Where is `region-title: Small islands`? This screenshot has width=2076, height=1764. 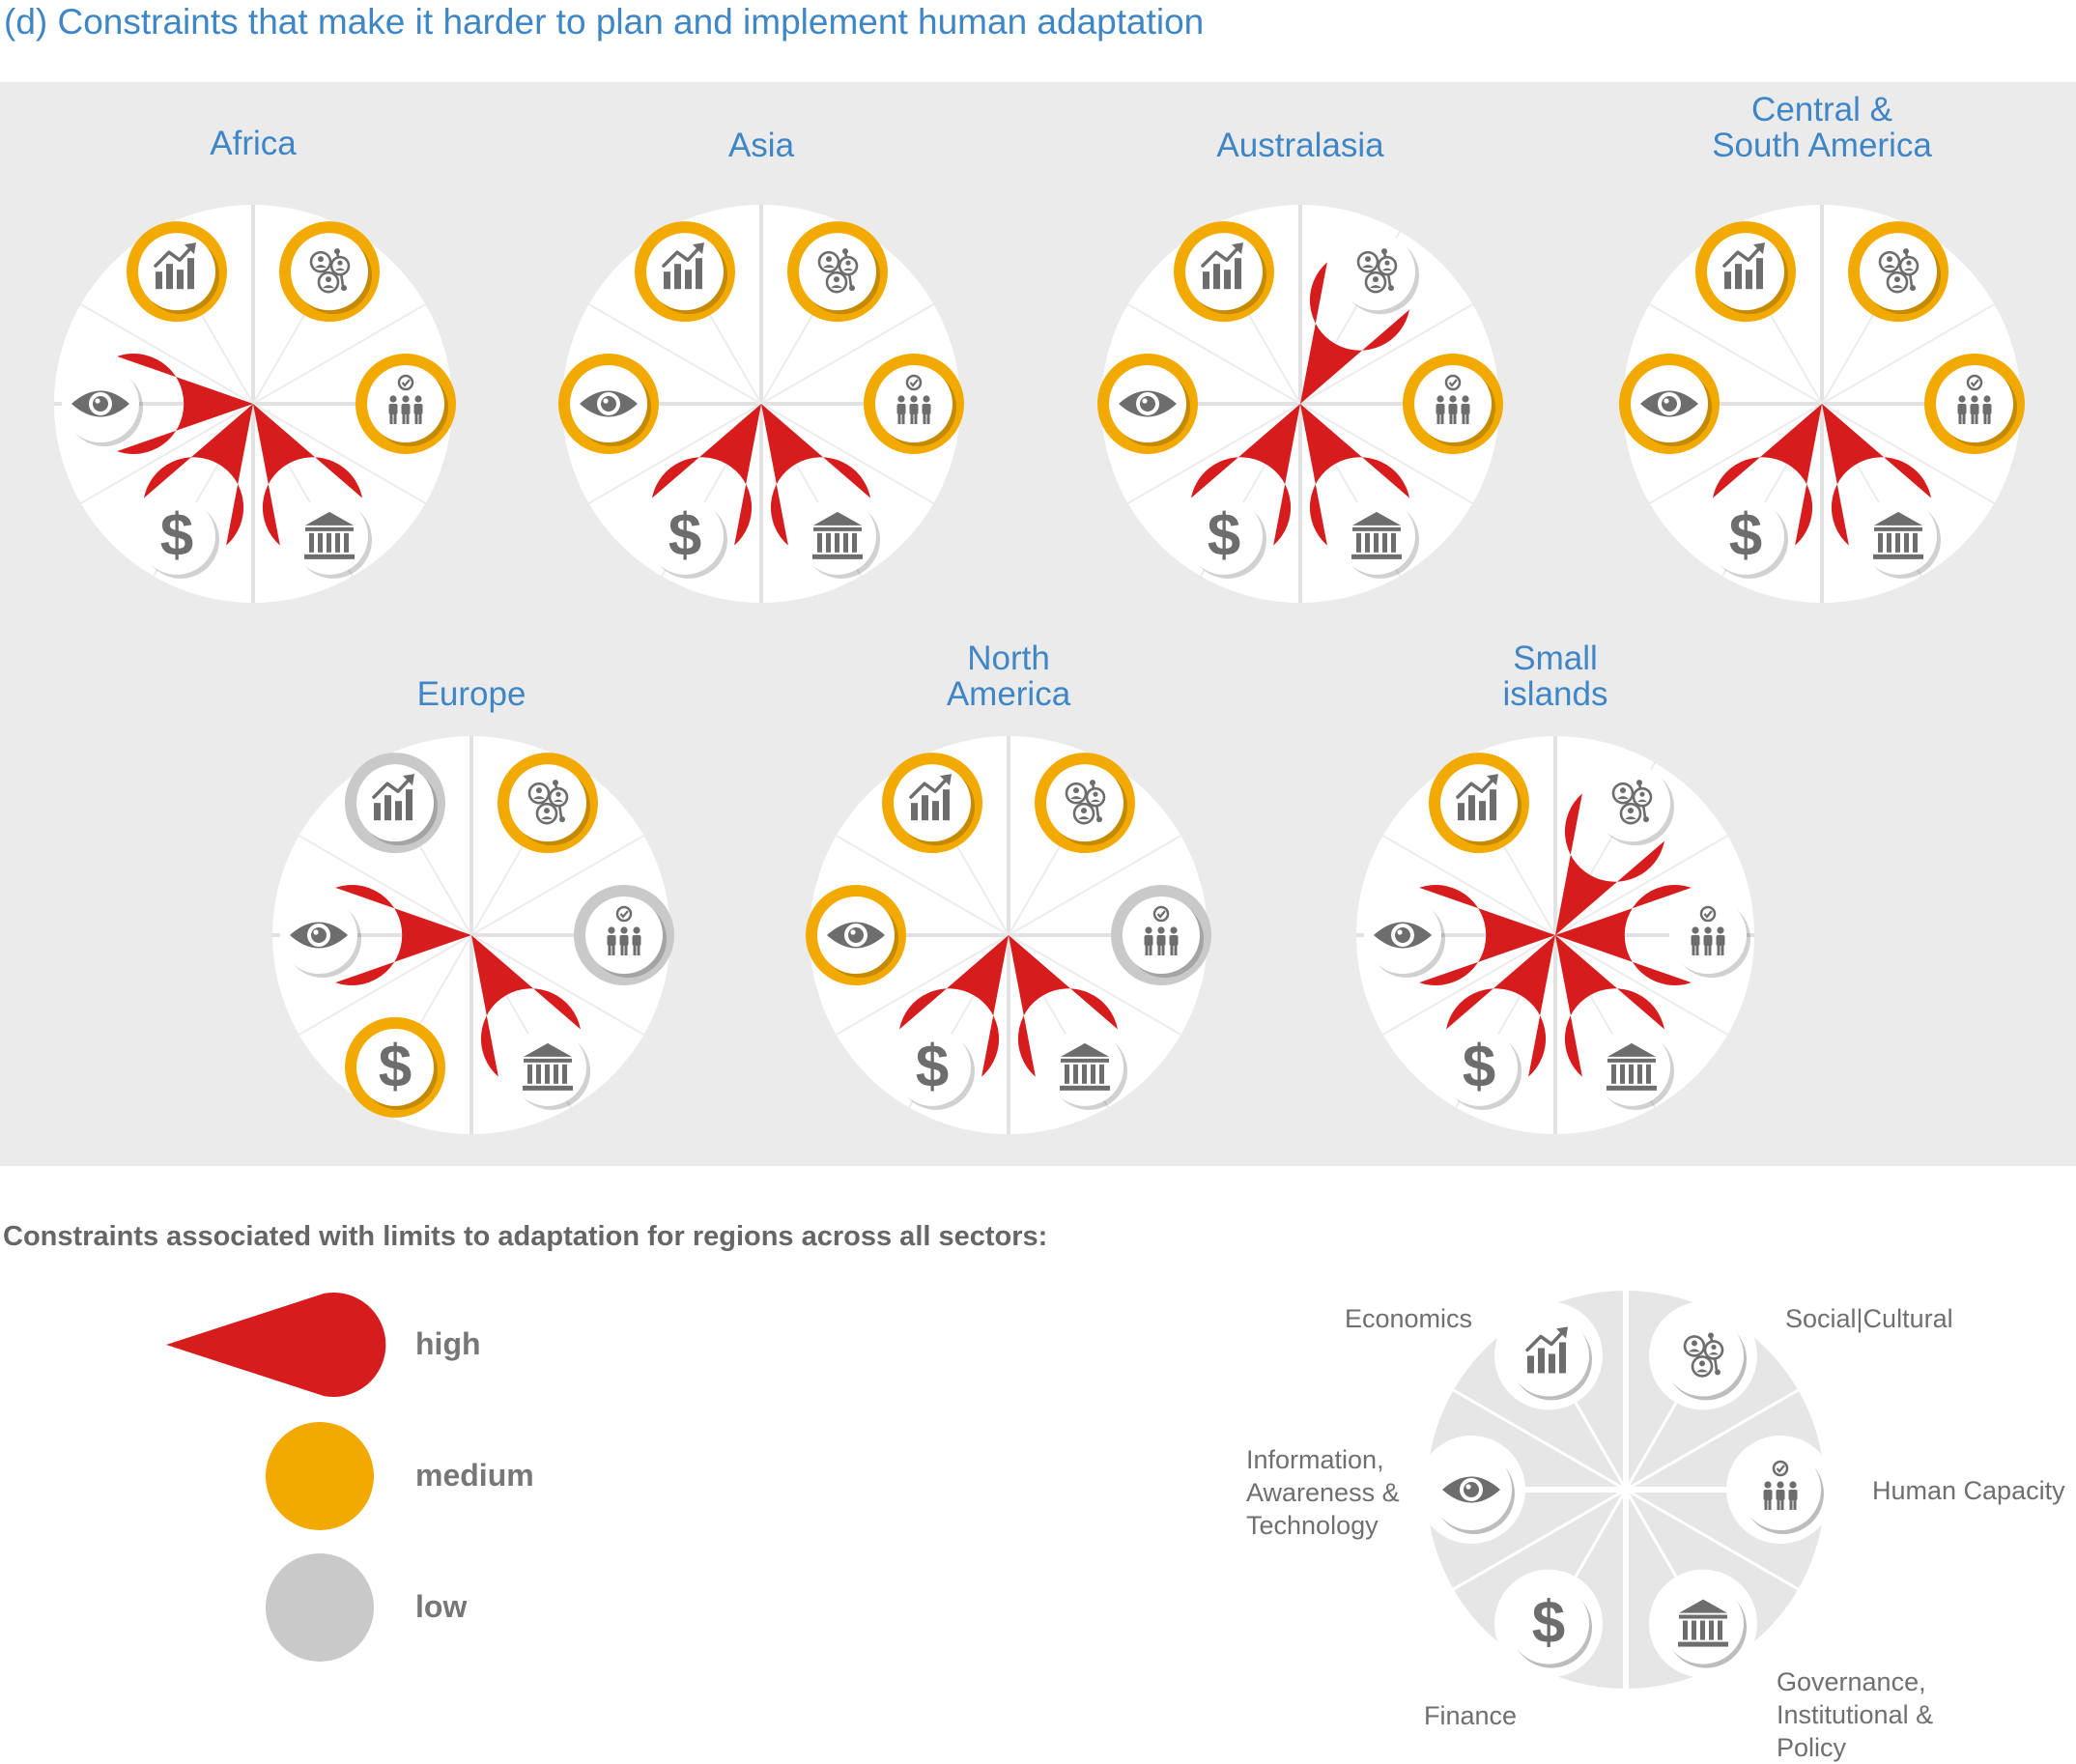
region-title: Small islands is located at coordinates (1555, 676).